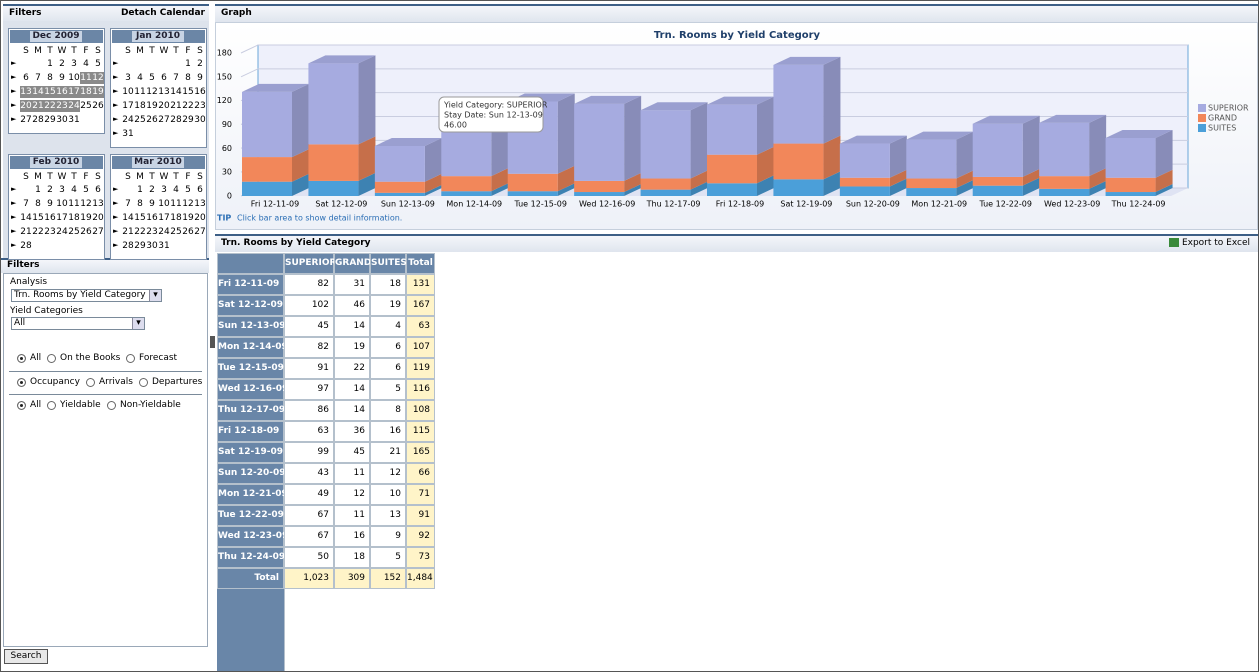  What do you see at coordinates (164, 218) in the screenshot?
I see `day: 17` at bounding box center [164, 218].